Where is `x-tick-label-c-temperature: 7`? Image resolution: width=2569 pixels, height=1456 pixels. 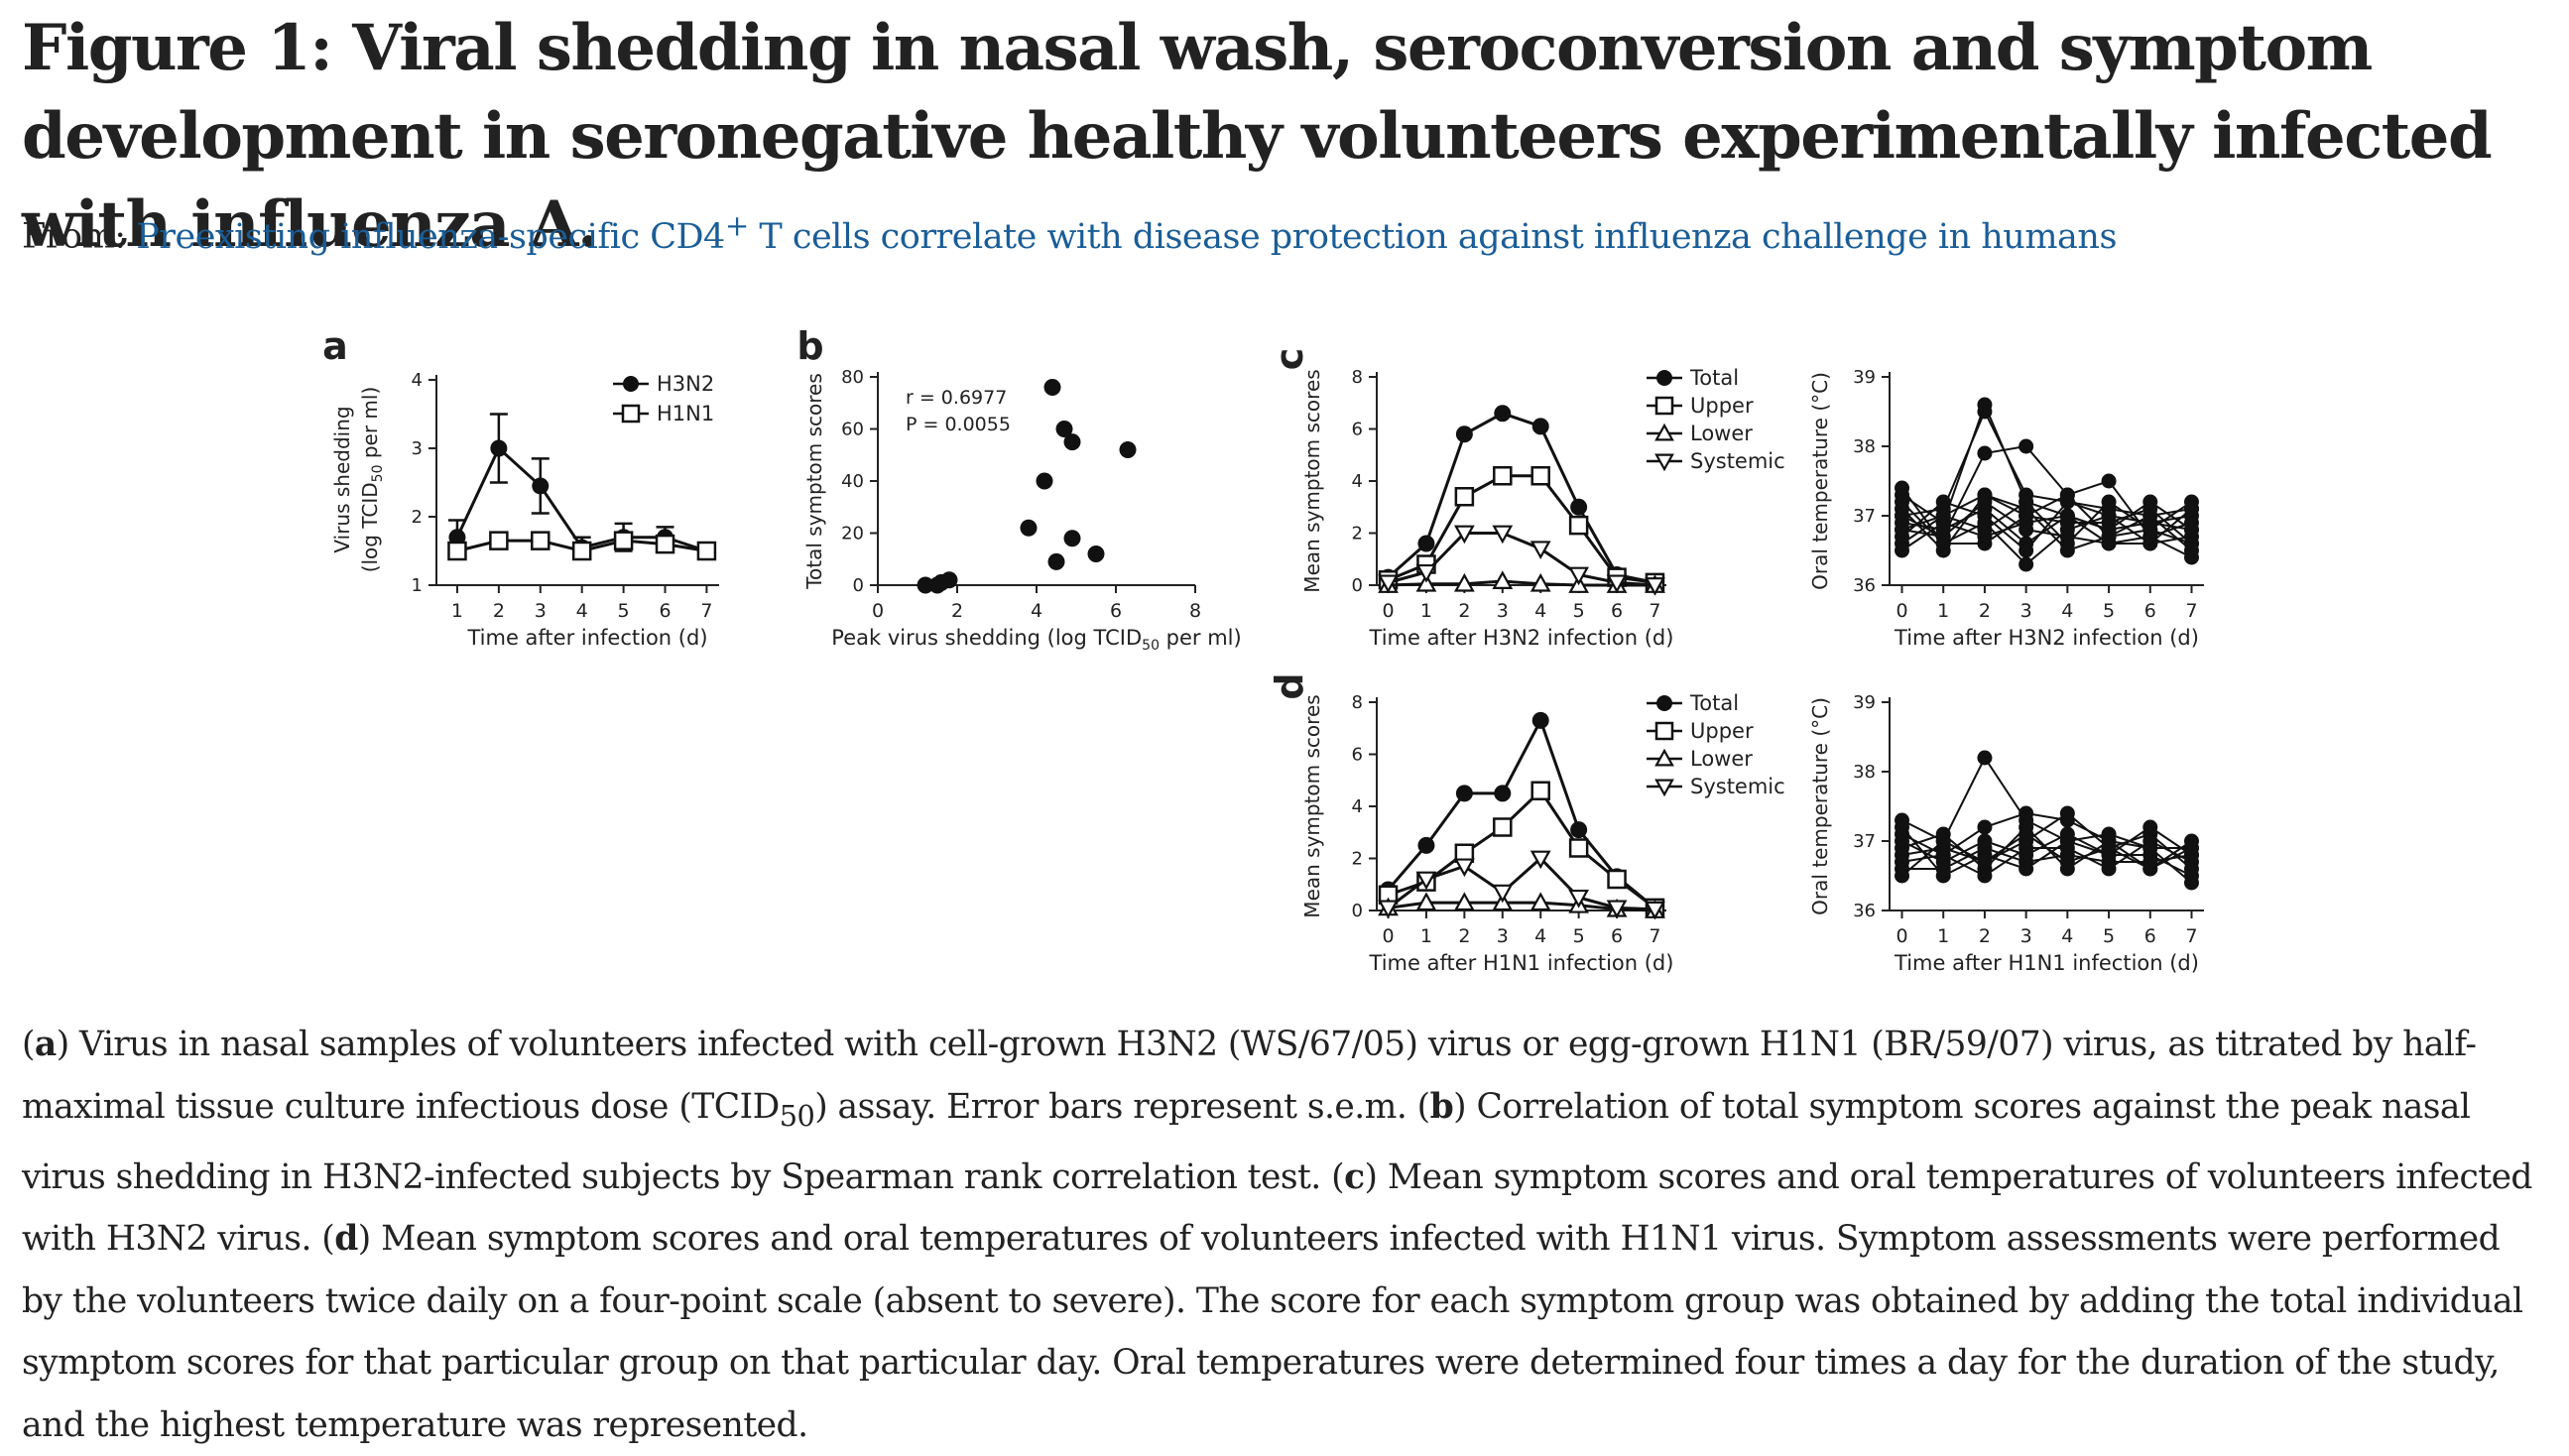
x-tick-label-c-temperature: 7 is located at coordinates (2191, 611).